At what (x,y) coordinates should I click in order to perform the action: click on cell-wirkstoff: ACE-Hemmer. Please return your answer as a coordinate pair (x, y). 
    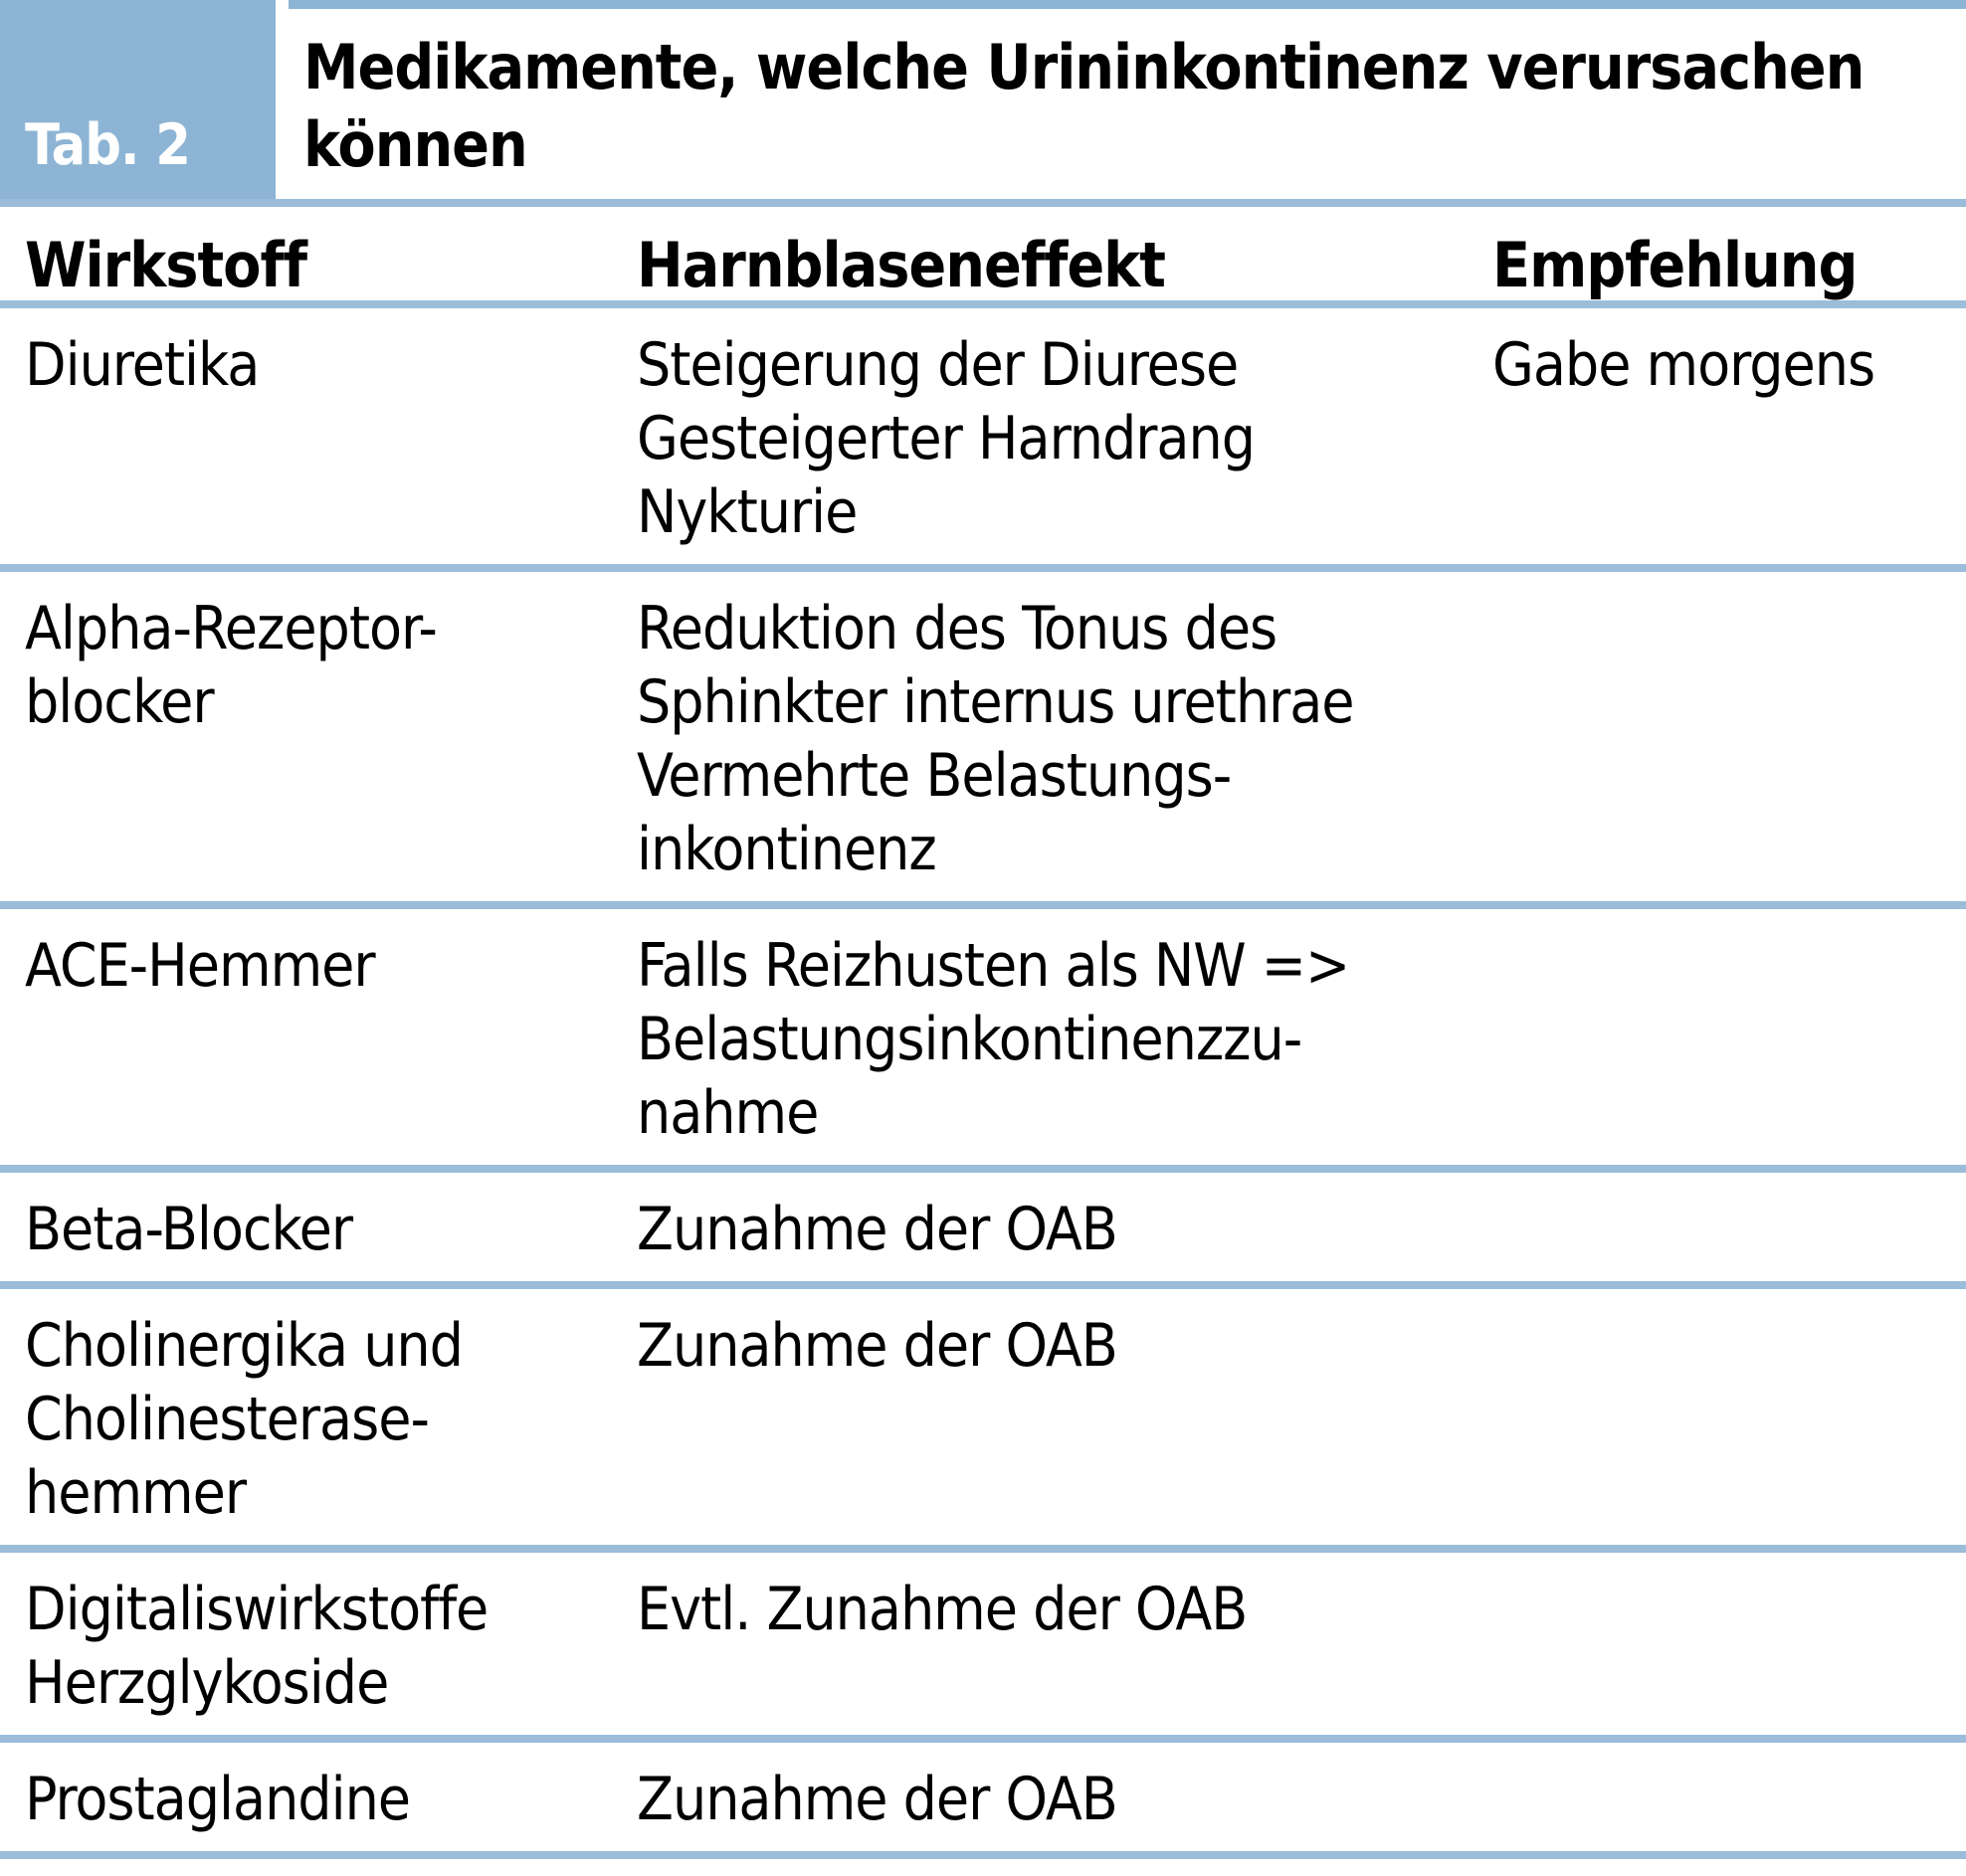
    Looking at the image, I should click on (200, 966).